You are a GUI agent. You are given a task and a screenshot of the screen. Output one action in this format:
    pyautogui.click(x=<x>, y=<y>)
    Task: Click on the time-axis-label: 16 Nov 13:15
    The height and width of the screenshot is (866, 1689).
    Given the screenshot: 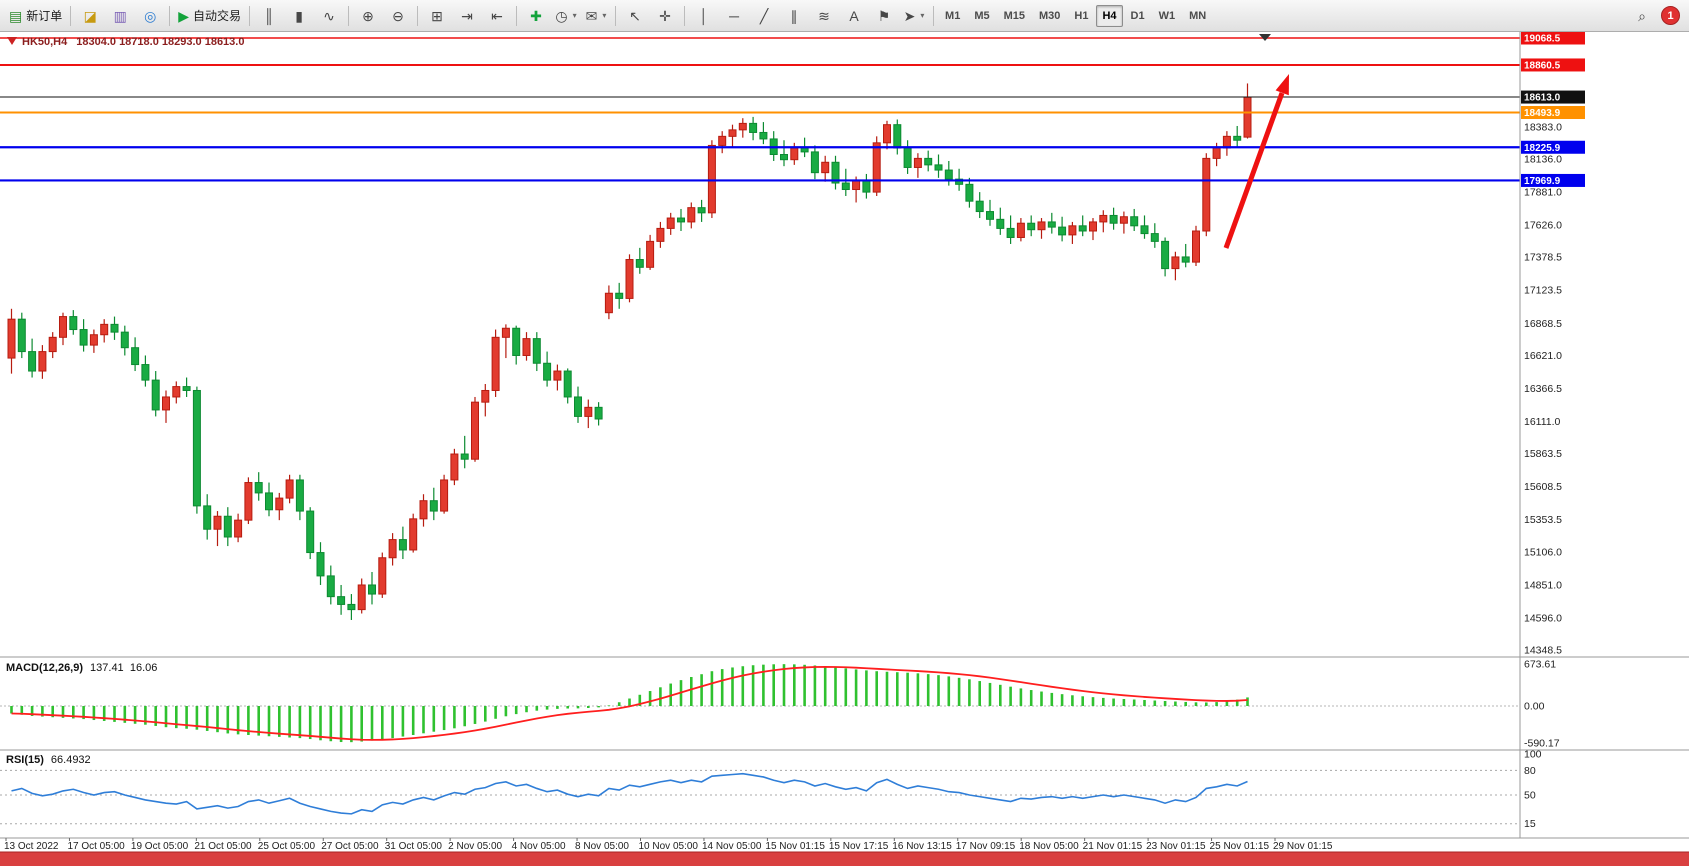 What is the action you would take?
    pyautogui.click(x=922, y=846)
    